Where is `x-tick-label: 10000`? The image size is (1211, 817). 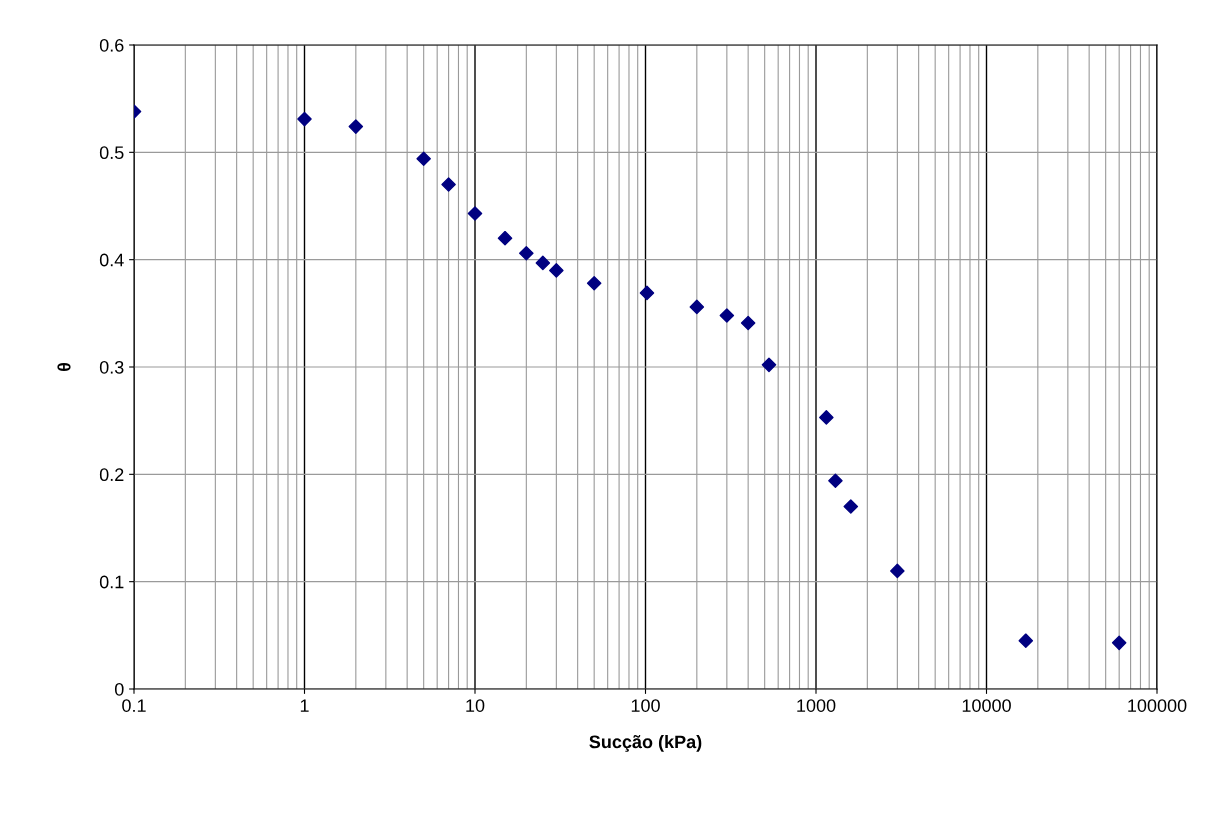 x-tick-label: 10000 is located at coordinates (986, 705).